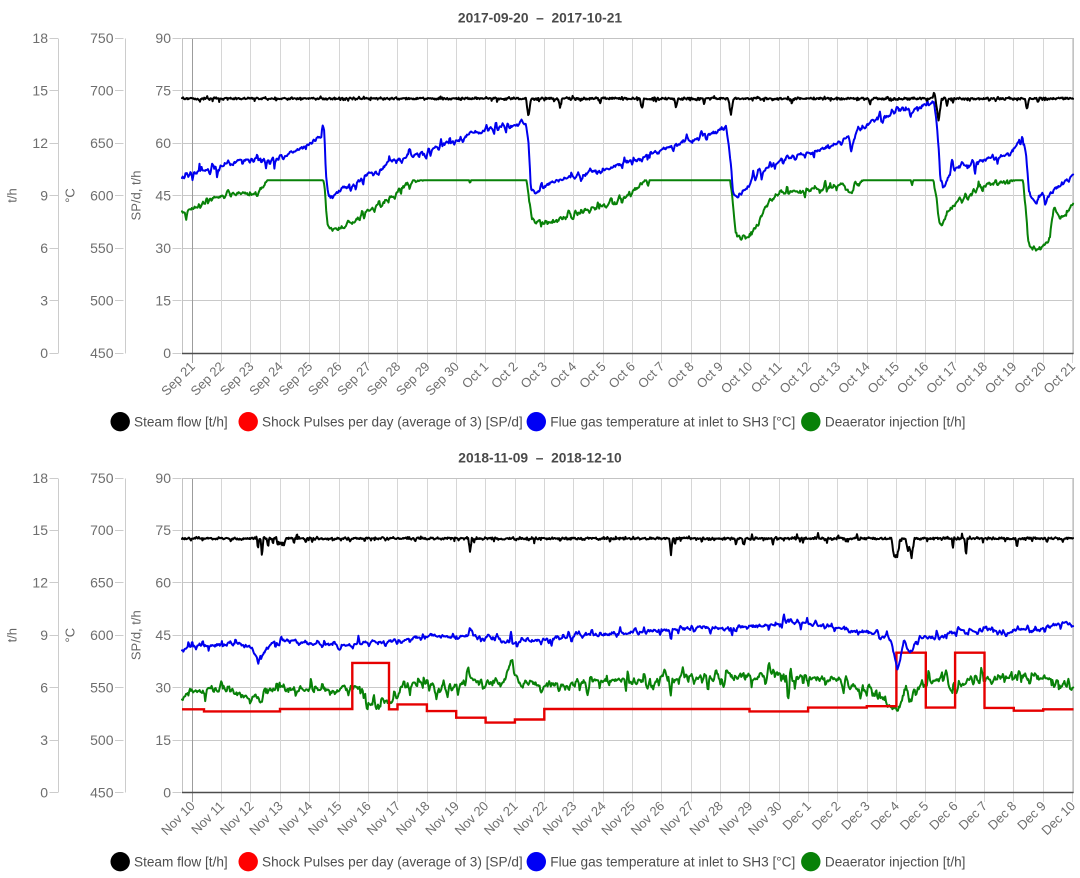  What do you see at coordinates (540, 18) in the screenshot?
I see `svg-text: 2017-09-20 – 2017-10-21` at bounding box center [540, 18].